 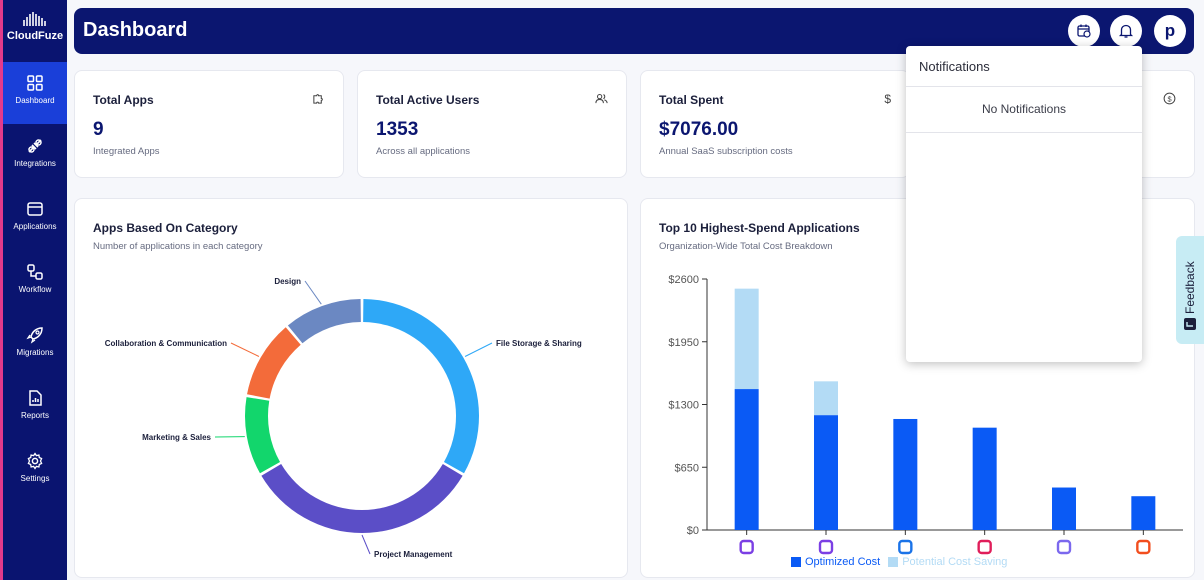 I want to click on stat-value: 9, so click(x=98, y=129).